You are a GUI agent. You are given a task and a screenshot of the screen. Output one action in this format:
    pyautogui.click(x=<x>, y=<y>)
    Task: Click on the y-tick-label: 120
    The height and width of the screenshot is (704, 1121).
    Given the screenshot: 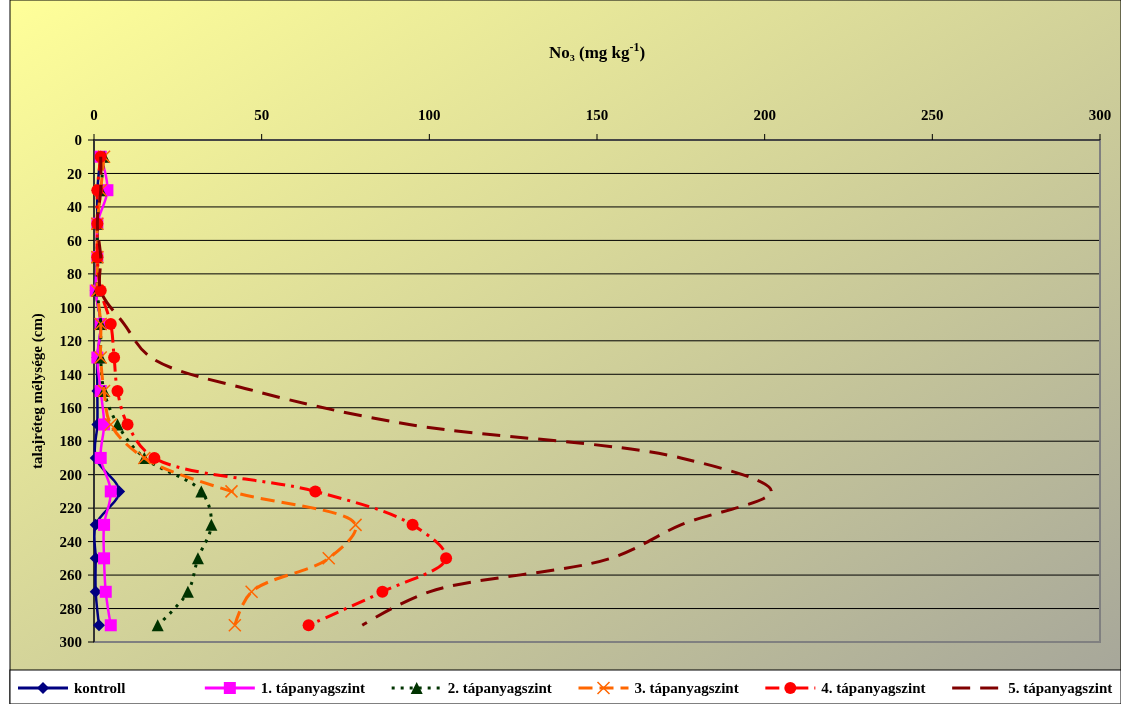 What is the action you would take?
    pyautogui.click(x=70, y=341)
    